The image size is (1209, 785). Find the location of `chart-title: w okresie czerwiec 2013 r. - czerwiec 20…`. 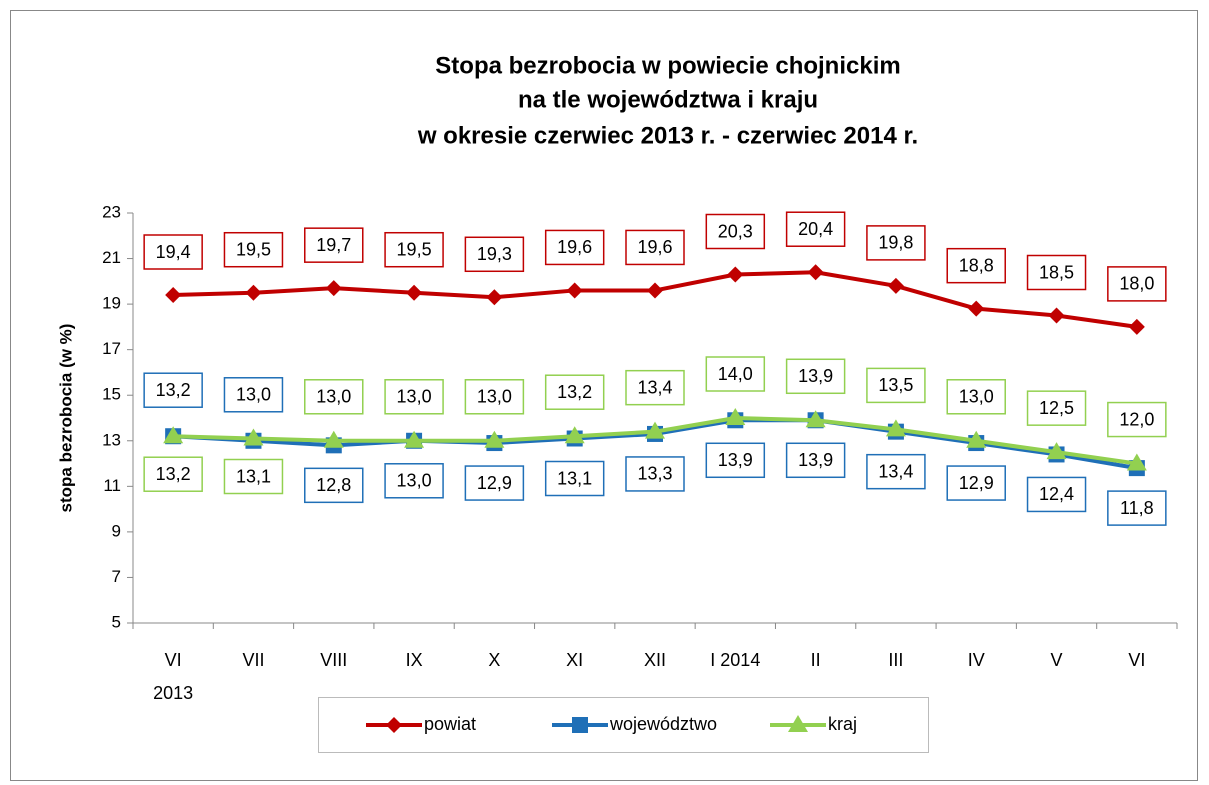

chart-title: w okresie czerwiec 2013 r. - czerwiec 20… is located at coordinates (667, 135).